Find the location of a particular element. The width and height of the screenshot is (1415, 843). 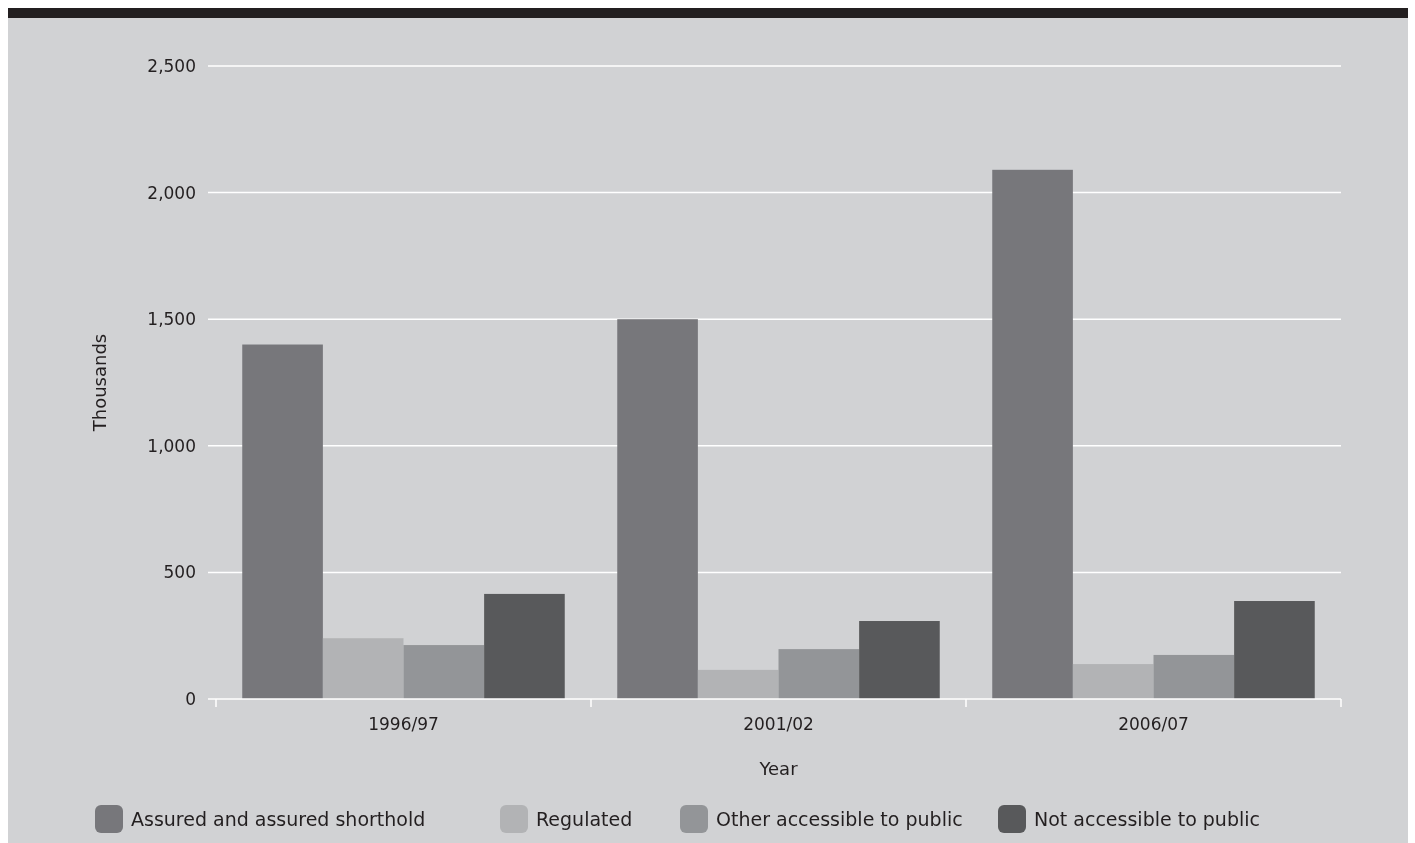

x-tick-label: 2006/07 is located at coordinates (1153, 724).